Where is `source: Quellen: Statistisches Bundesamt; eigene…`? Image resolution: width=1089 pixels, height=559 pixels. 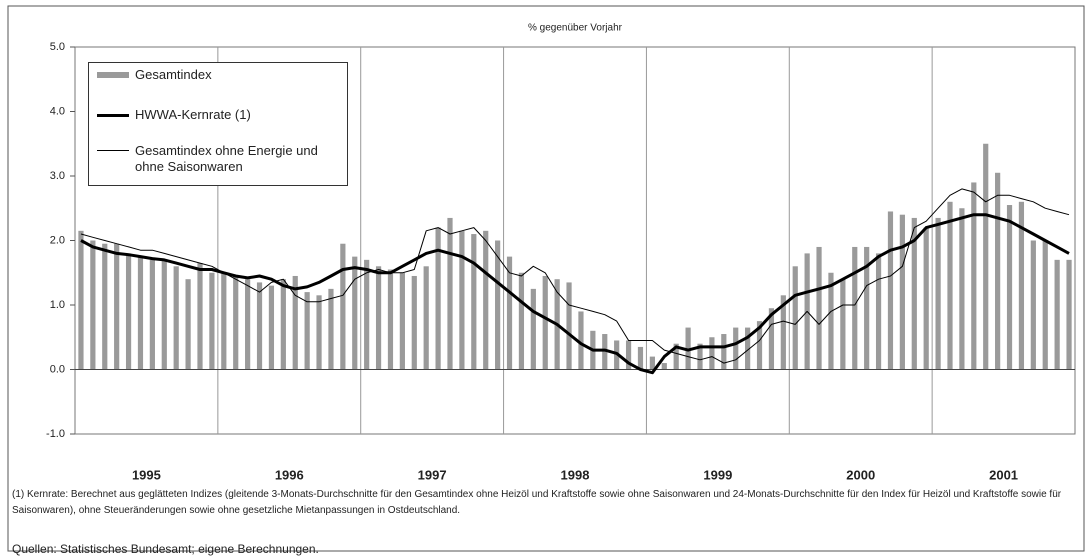 source: Quellen: Statistisches Bundesamt; eigene… is located at coordinates (165, 549).